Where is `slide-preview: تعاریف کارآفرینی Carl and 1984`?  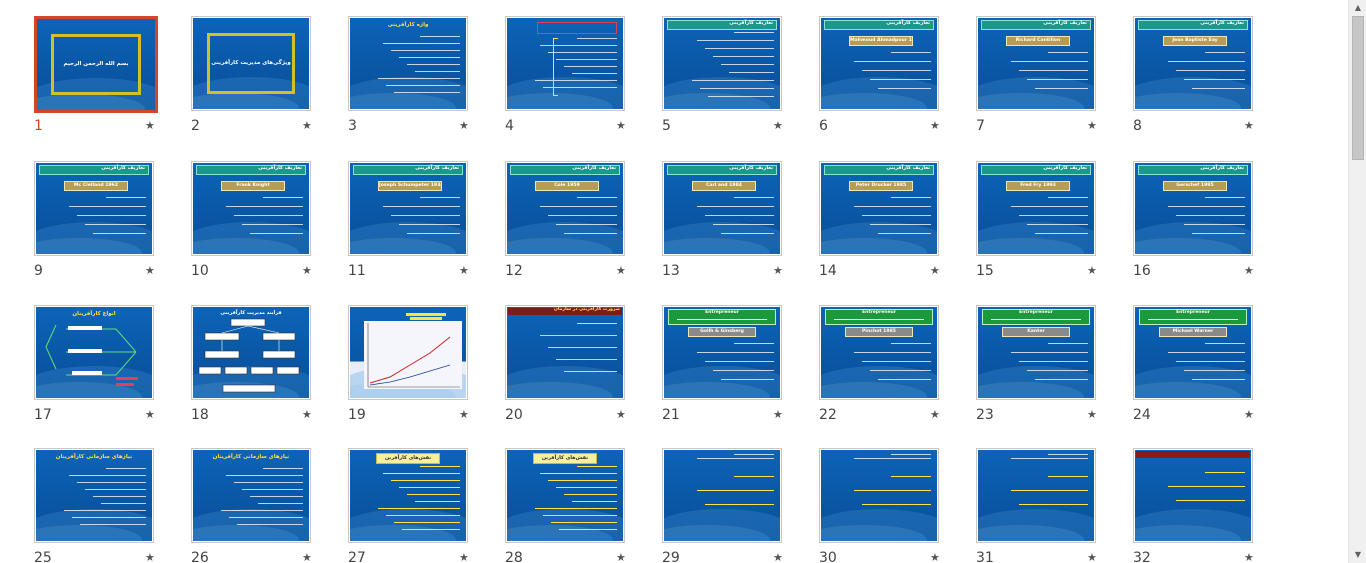
slide-preview: تعاریف کارآفرینی Carl and 1984 is located at coordinates (722, 208).